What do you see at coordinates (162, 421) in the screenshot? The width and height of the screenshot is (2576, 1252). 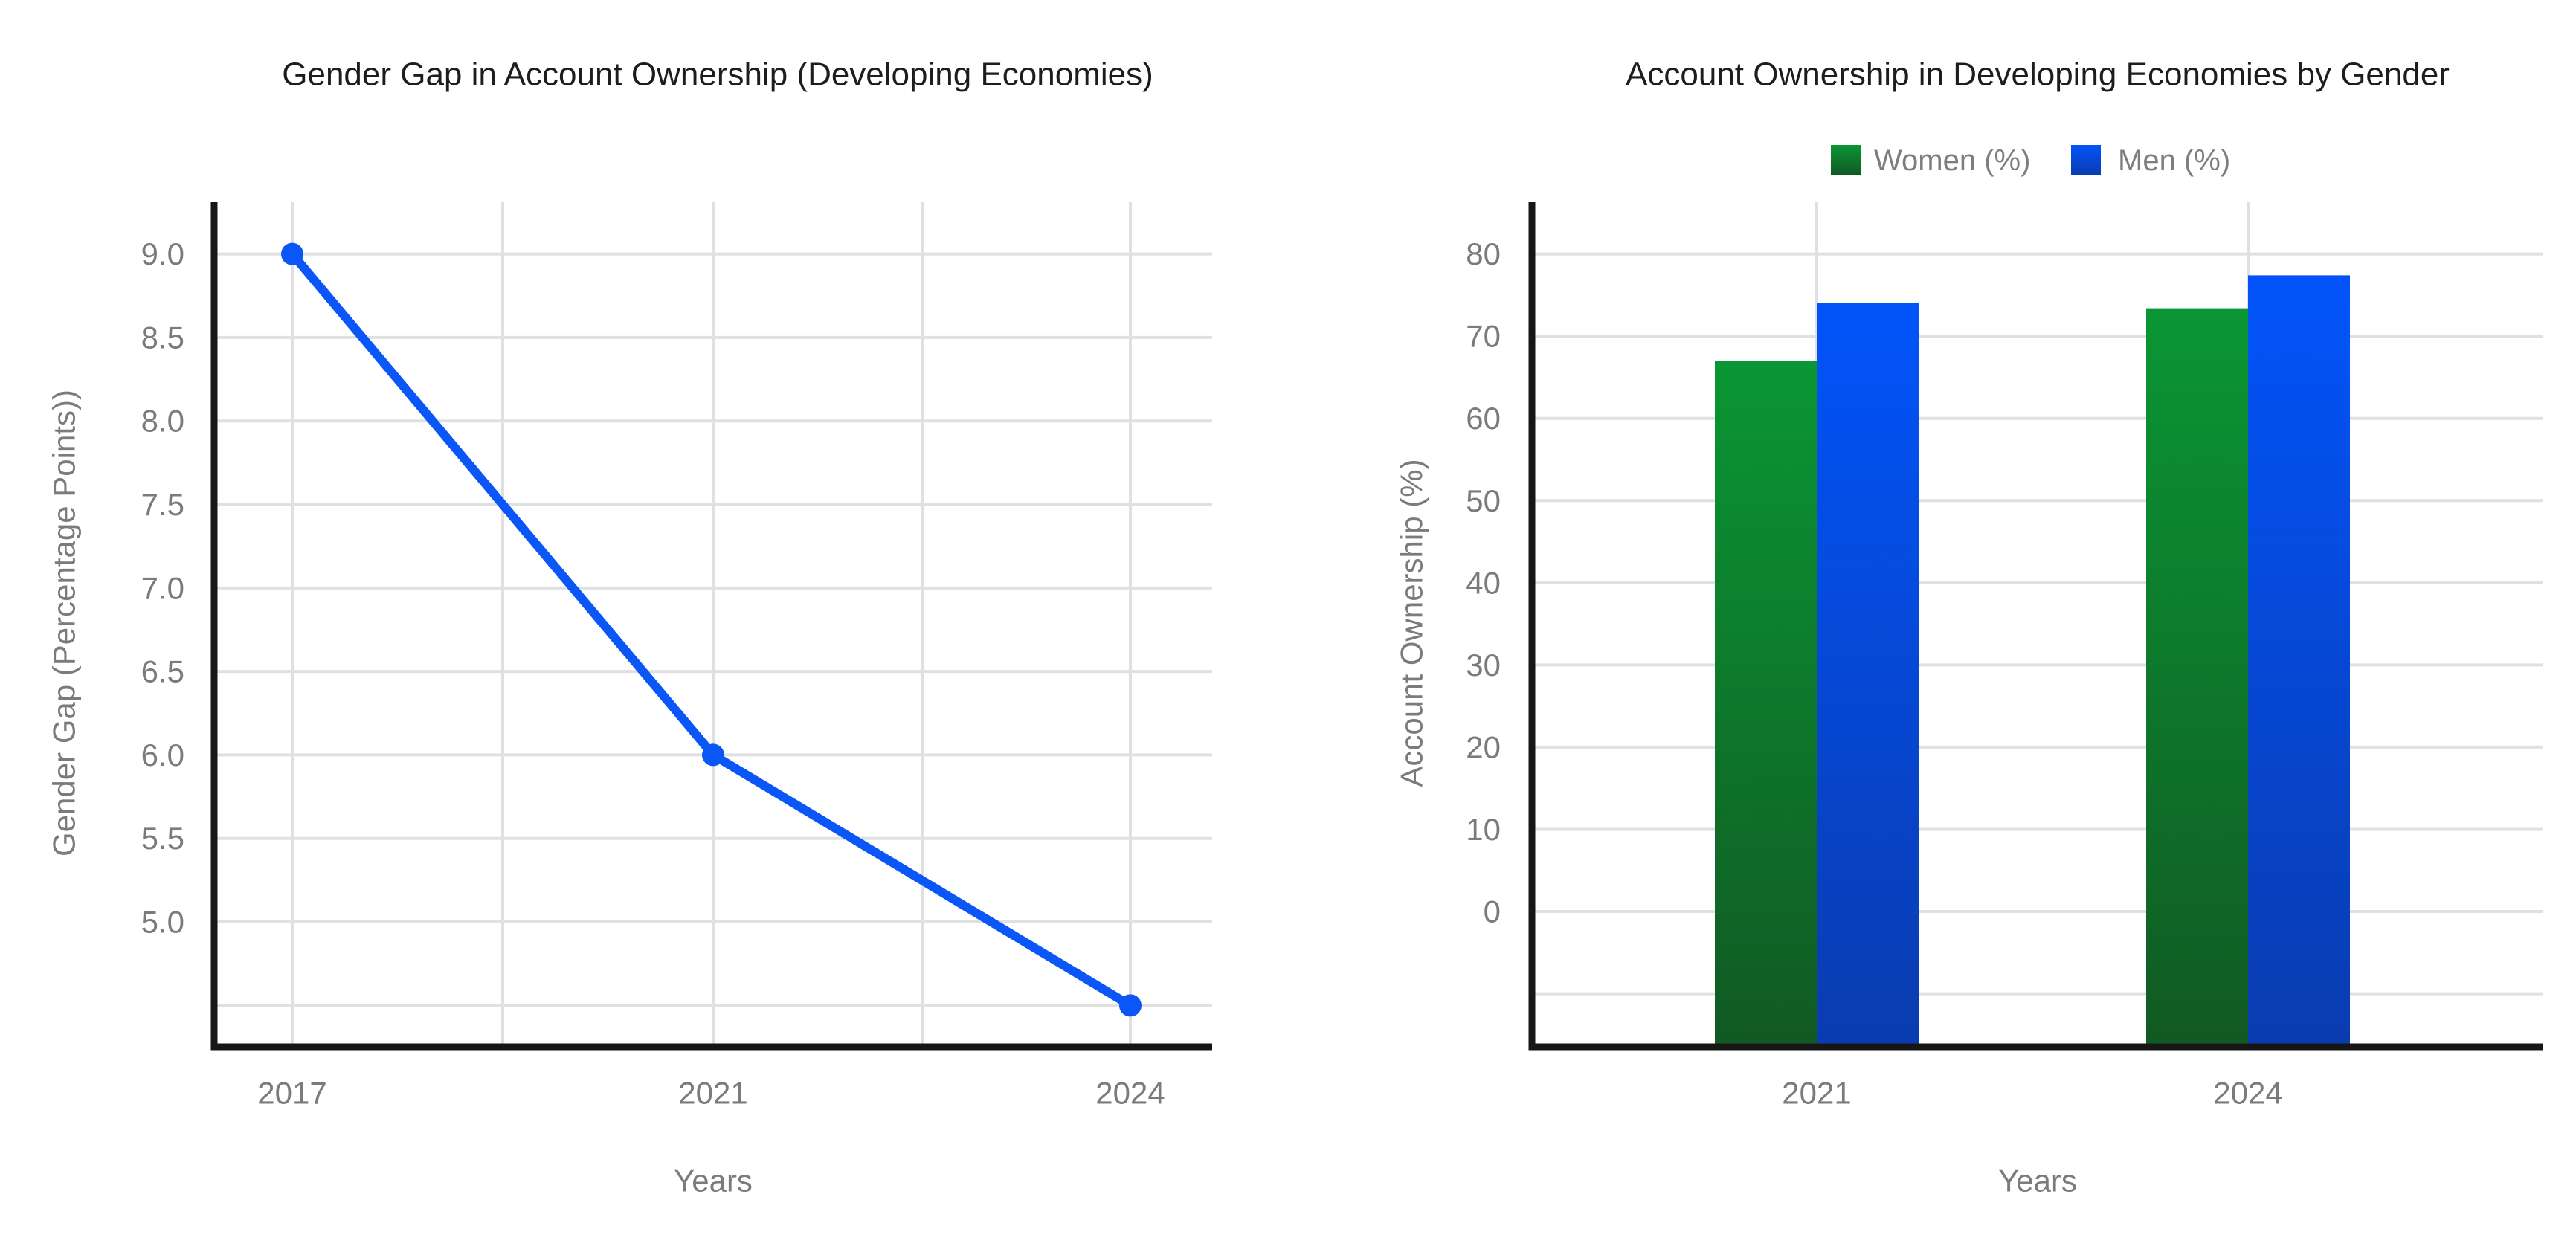 I see `y-tick-label: 8.0` at bounding box center [162, 421].